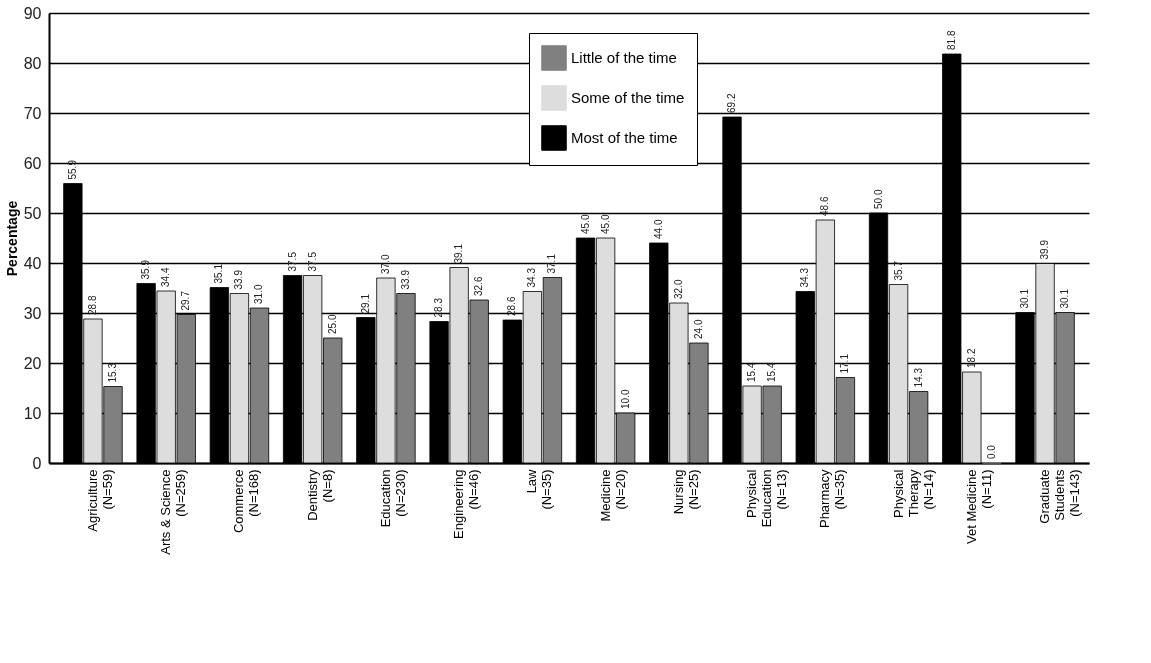  Describe the element at coordinates (624, 57) in the screenshot. I see `legend-label: Little of the time` at that location.